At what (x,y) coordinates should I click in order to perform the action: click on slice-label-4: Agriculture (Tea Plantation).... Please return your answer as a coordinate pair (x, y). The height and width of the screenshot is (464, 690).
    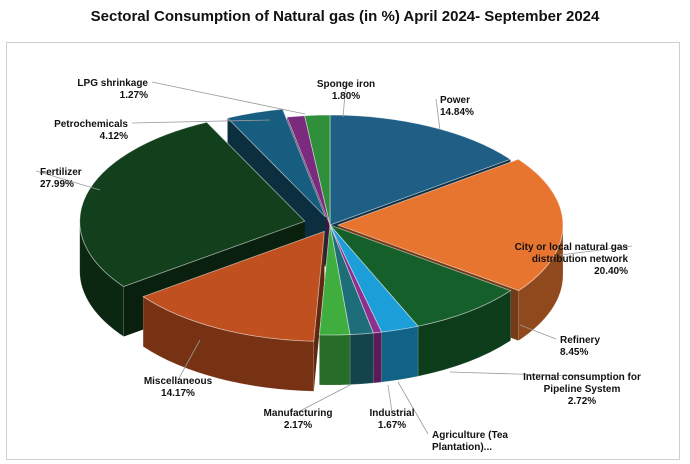
    Looking at the image, I should click on (470, 441).